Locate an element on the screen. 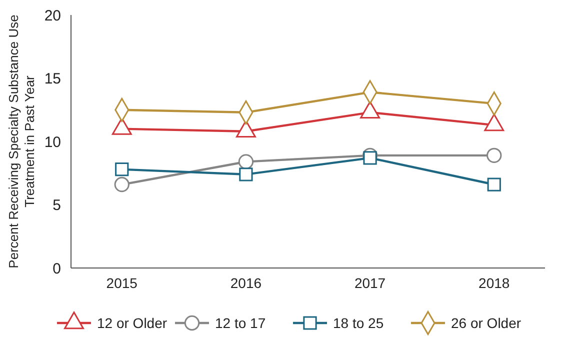 The image size is (566, 338). legend-label: 18 to 25 is located at coordinates (358, 322).